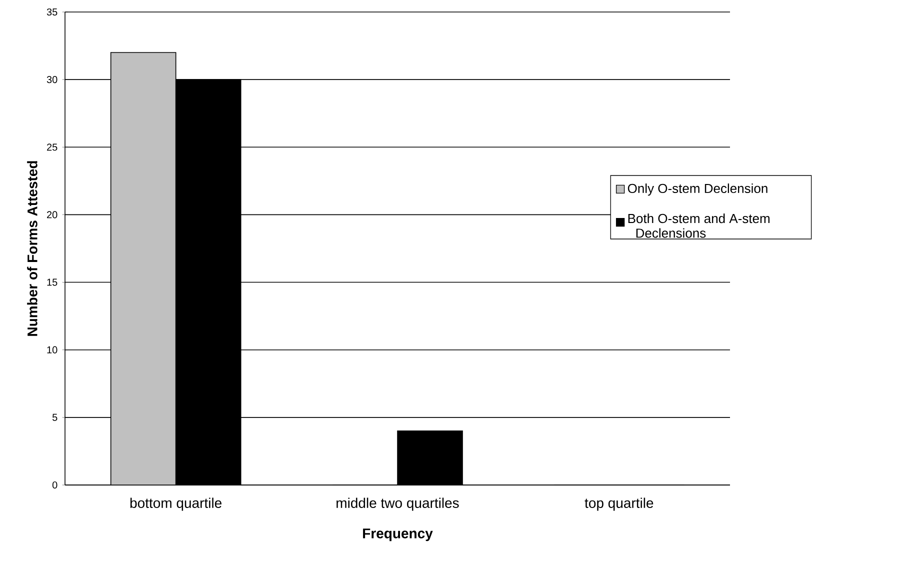 This screenshot has height=573, width=907. Describe the element at coordinates (397, 504) in the screenshot. I see `x-tick-label: middle two quartiles` at that location.